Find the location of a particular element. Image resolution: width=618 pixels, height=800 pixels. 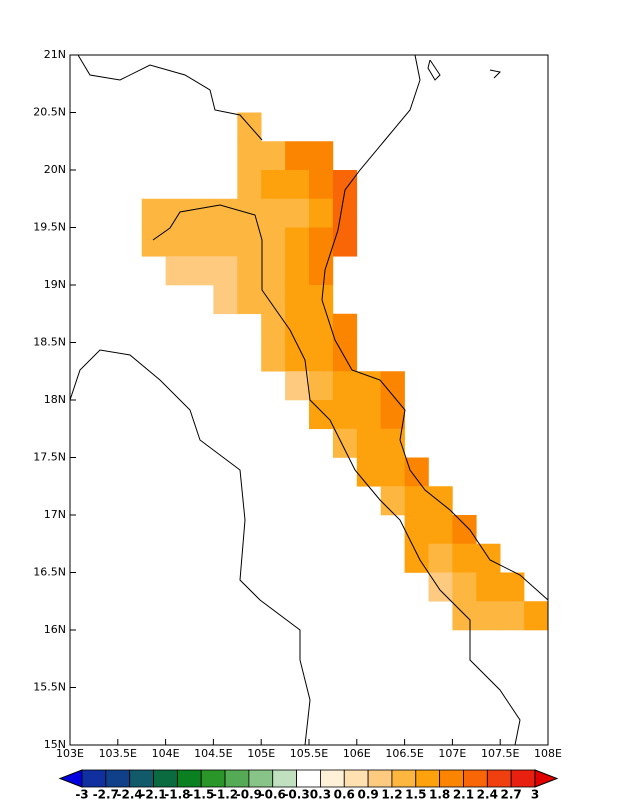

colorbar-label: -2.1 is located at coordinates (153, 794).